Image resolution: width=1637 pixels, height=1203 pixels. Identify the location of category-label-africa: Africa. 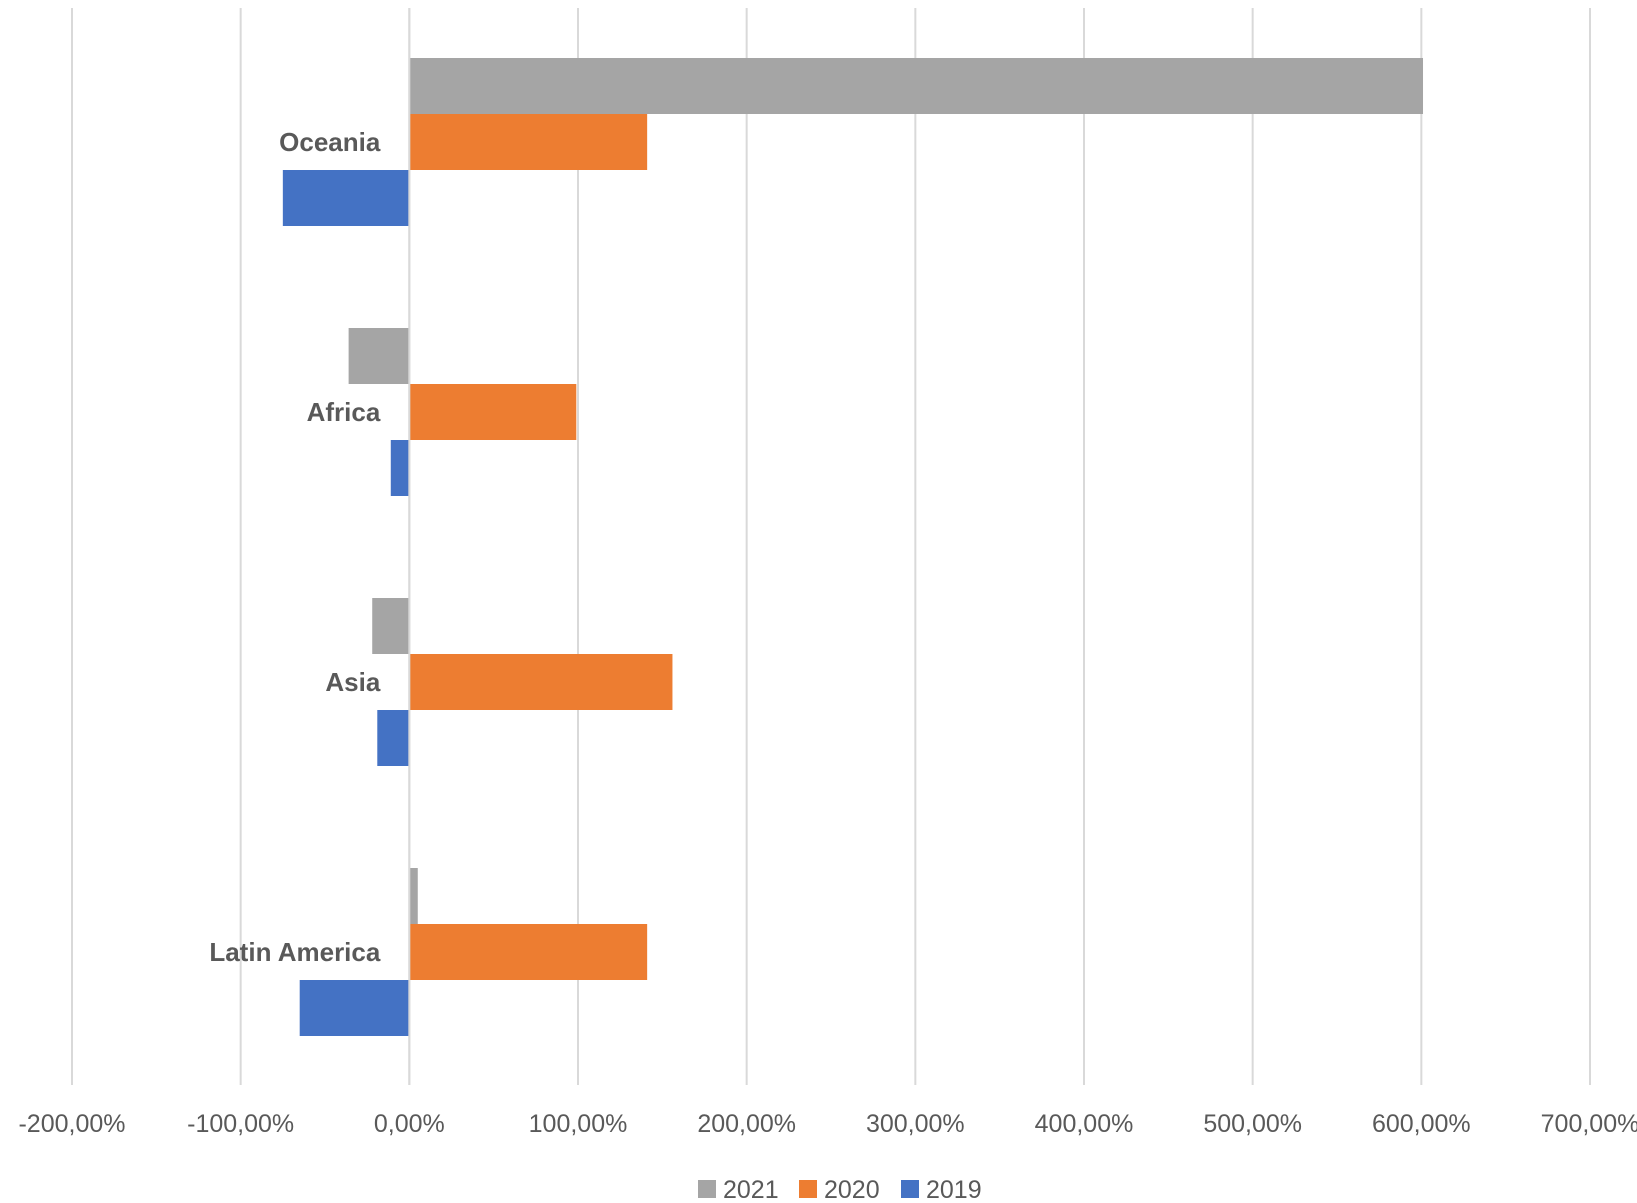
(344, 412).